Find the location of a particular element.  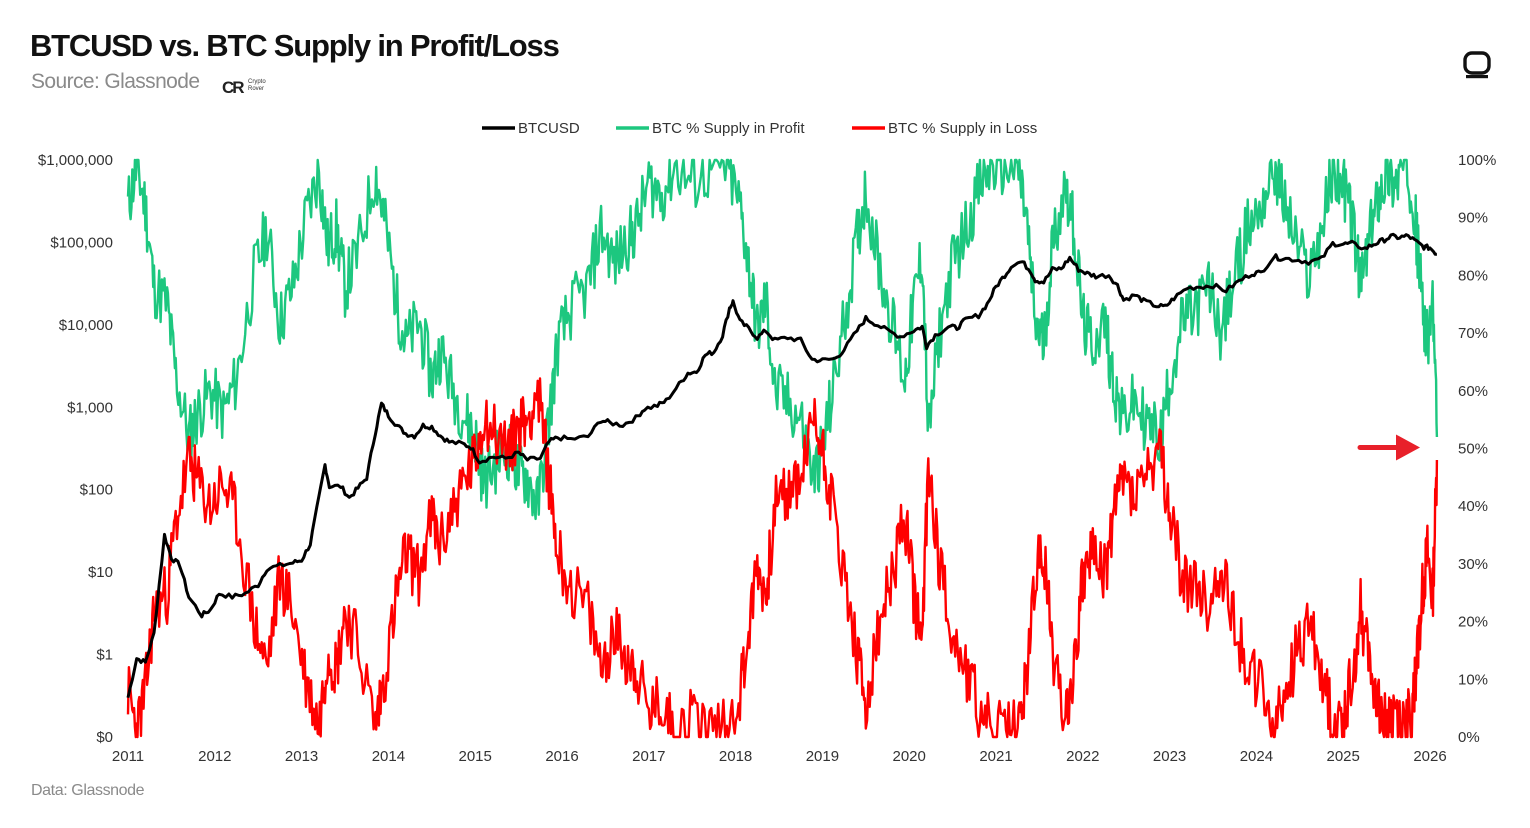

x-tick-label: 2025 is located at coordinates (1343, 756).